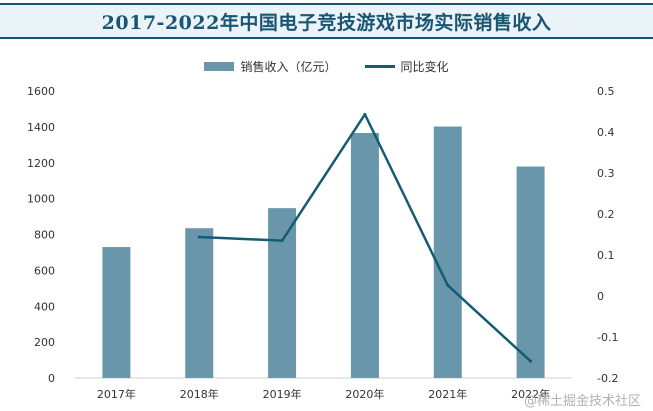 The image size is (653, 411). Describe the element at coordinates (606, 214) in the screenshot. I see `y-right-tick-label: 0.2` at that location.